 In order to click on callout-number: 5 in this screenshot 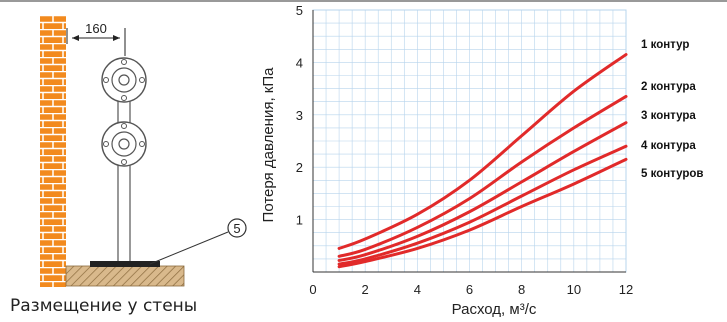, I will do `click(236, 228)`.